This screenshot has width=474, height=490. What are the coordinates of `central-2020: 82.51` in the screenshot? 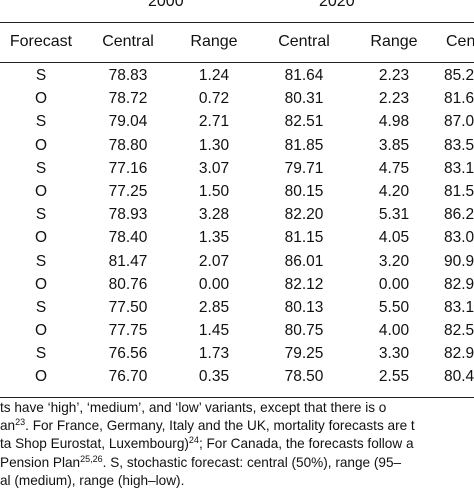 It's located at (304, 122).